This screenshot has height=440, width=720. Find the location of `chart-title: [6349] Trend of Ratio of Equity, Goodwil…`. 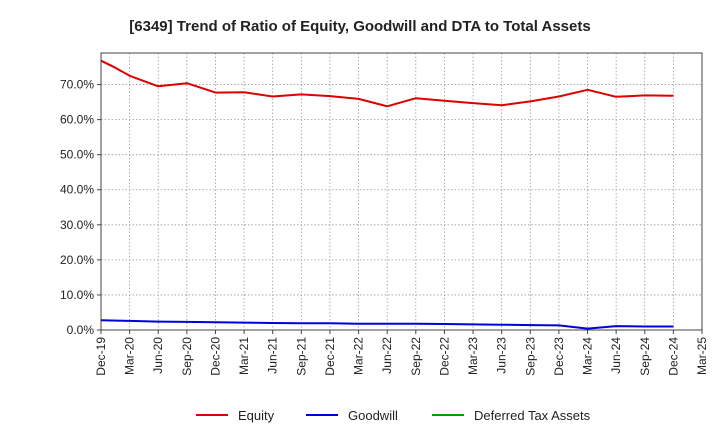

chart-title: [6349] Trend of Ratio of Equity, Goodwil… is located at coordinates (359, 26).